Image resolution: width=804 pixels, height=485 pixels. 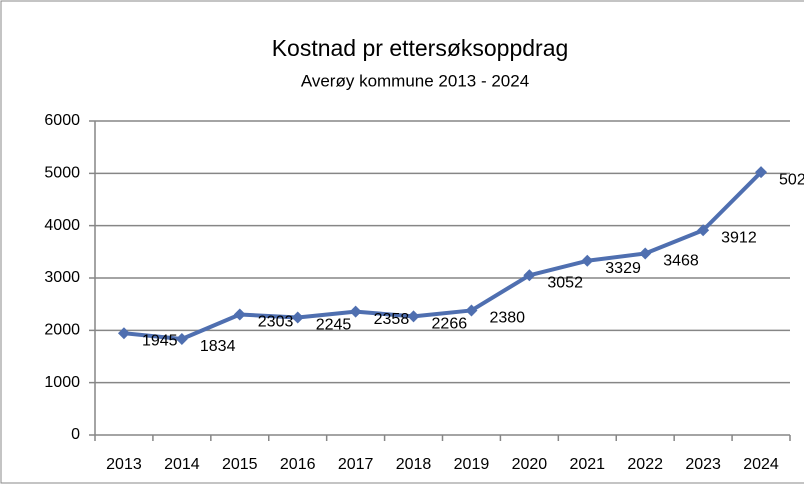 I want to click on data-label: 3329, so click(x=623, y=268).